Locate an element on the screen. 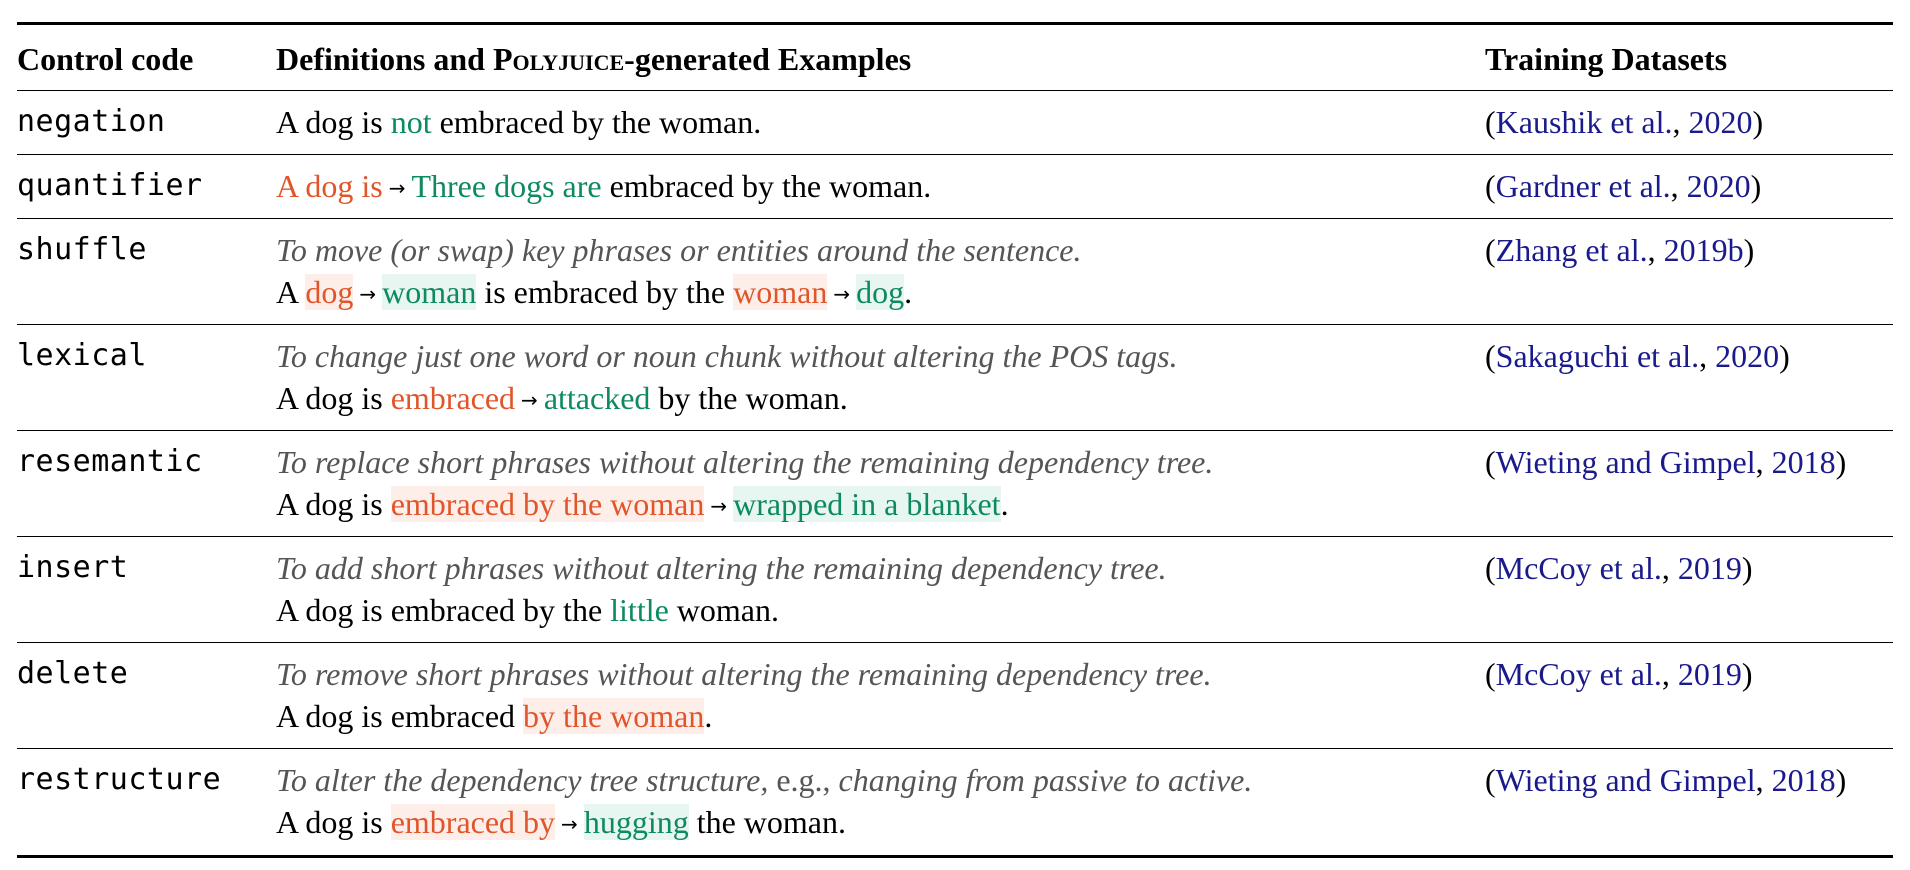  control-code: lexical is located at coordinates (82, 355).